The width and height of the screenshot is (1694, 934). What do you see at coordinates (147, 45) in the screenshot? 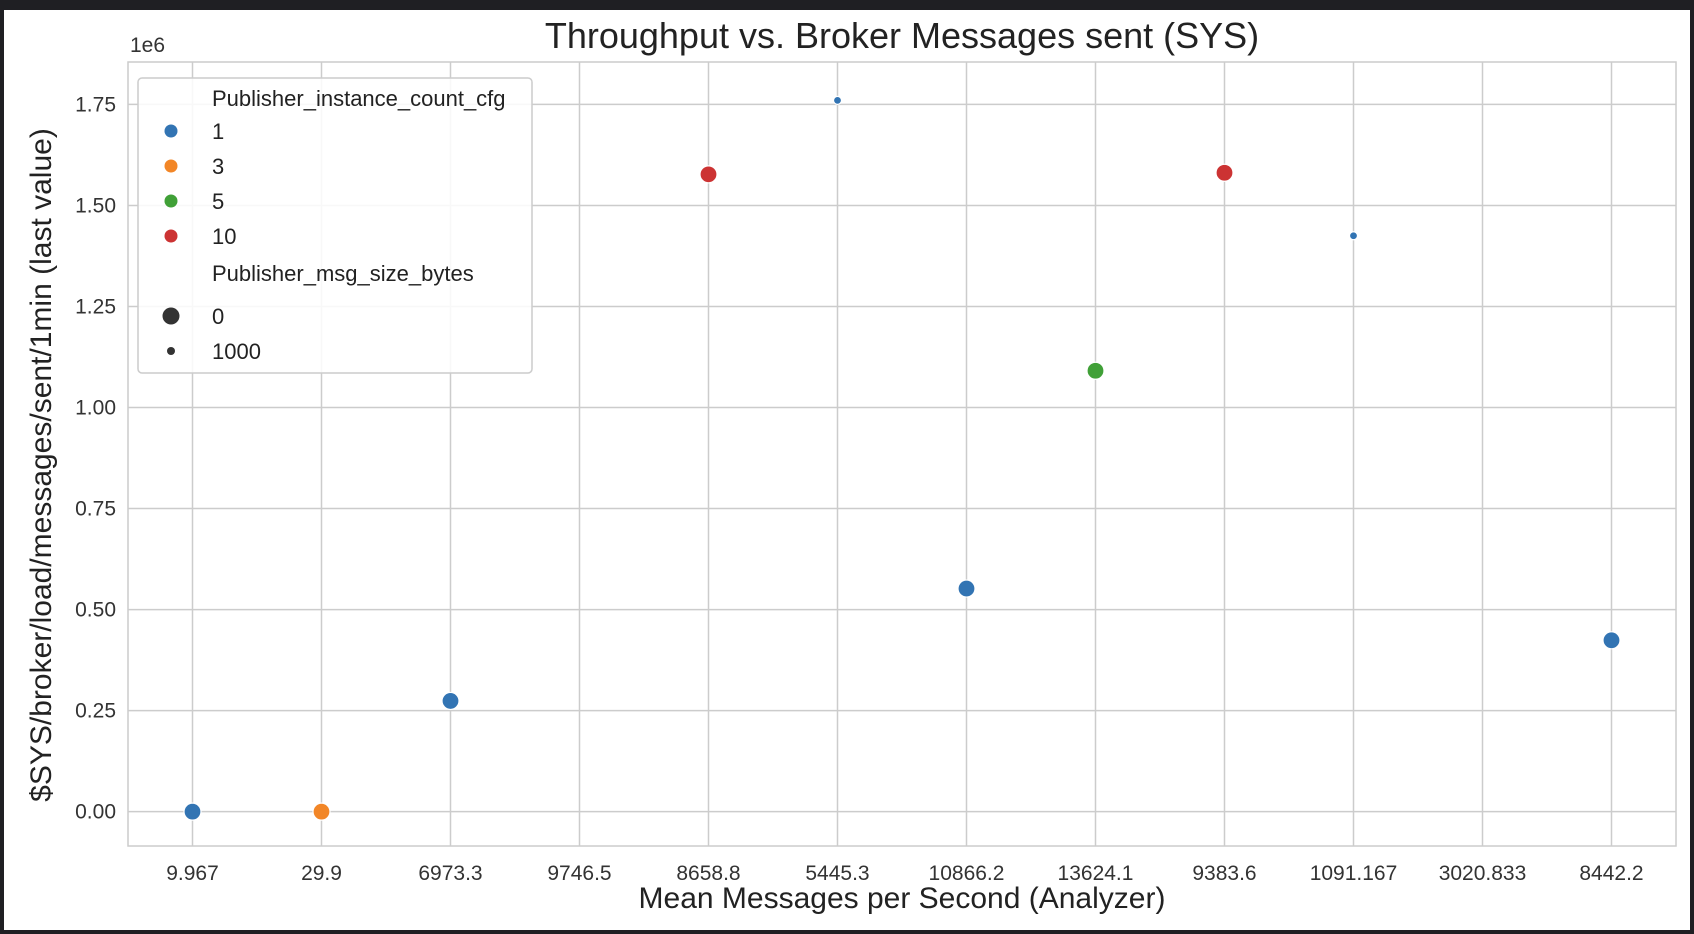
I see `y-offset-label: 1e6` at bounding box center [147, 45].